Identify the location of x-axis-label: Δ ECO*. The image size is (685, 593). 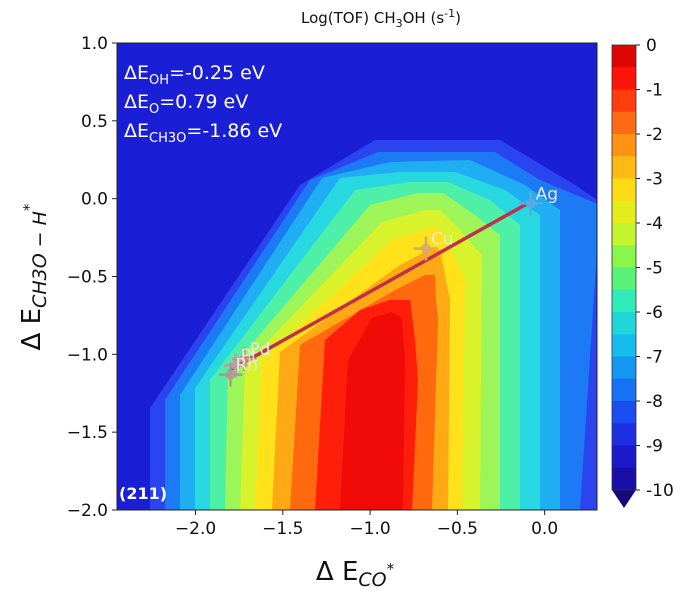
(355, 574).